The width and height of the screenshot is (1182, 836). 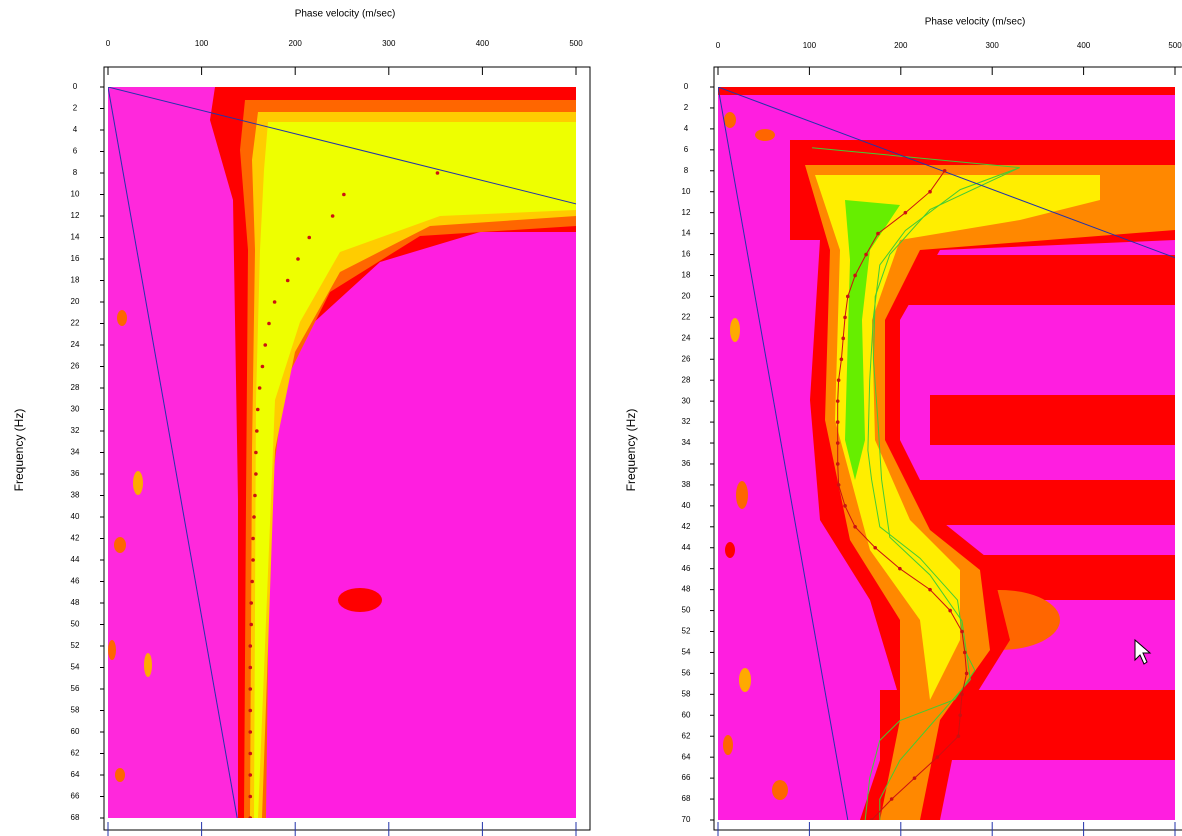 What do you see at coordinates (686, 693) in the screenshot?
I see `y-tick-label: 58` at bounding box center [686, 693].